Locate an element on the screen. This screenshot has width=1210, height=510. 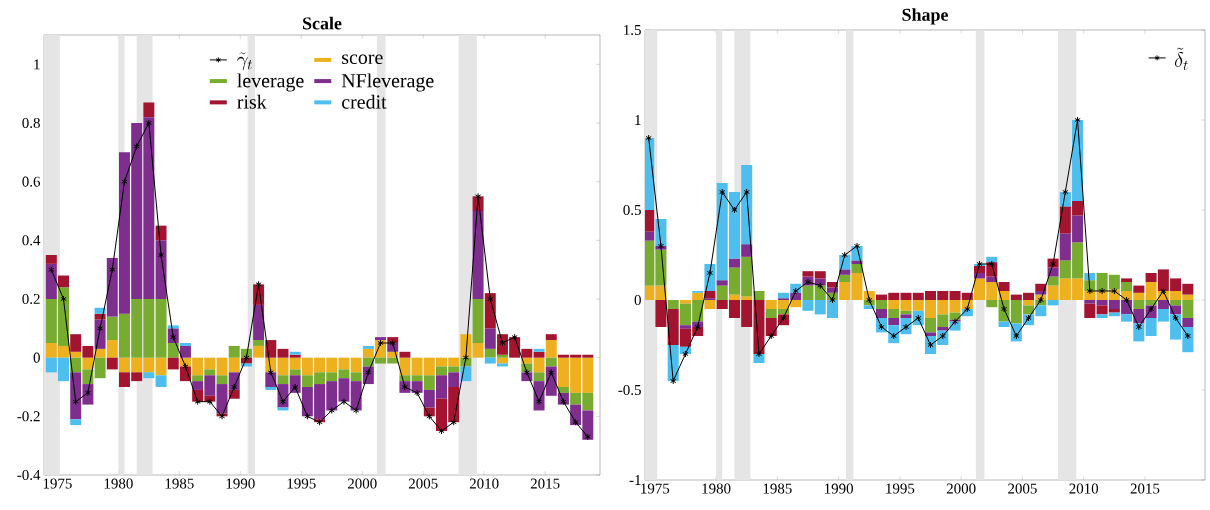
legend-label: leverage is located at coordinates (270, 82).